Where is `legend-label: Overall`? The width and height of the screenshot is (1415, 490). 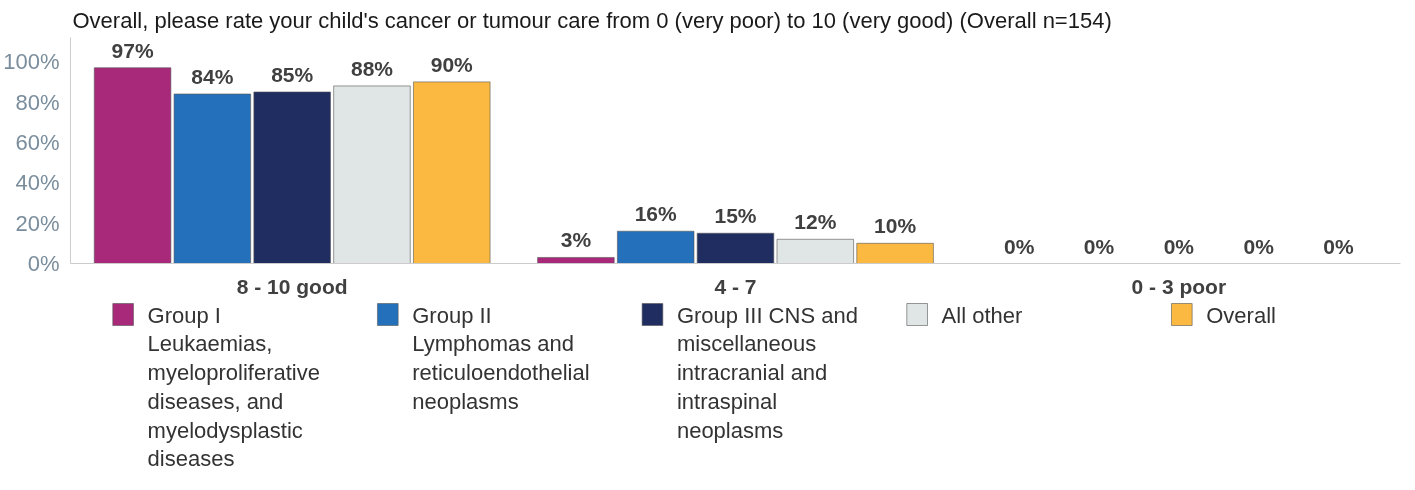 legend-label: Overall is located at coordinates (1241, 315).